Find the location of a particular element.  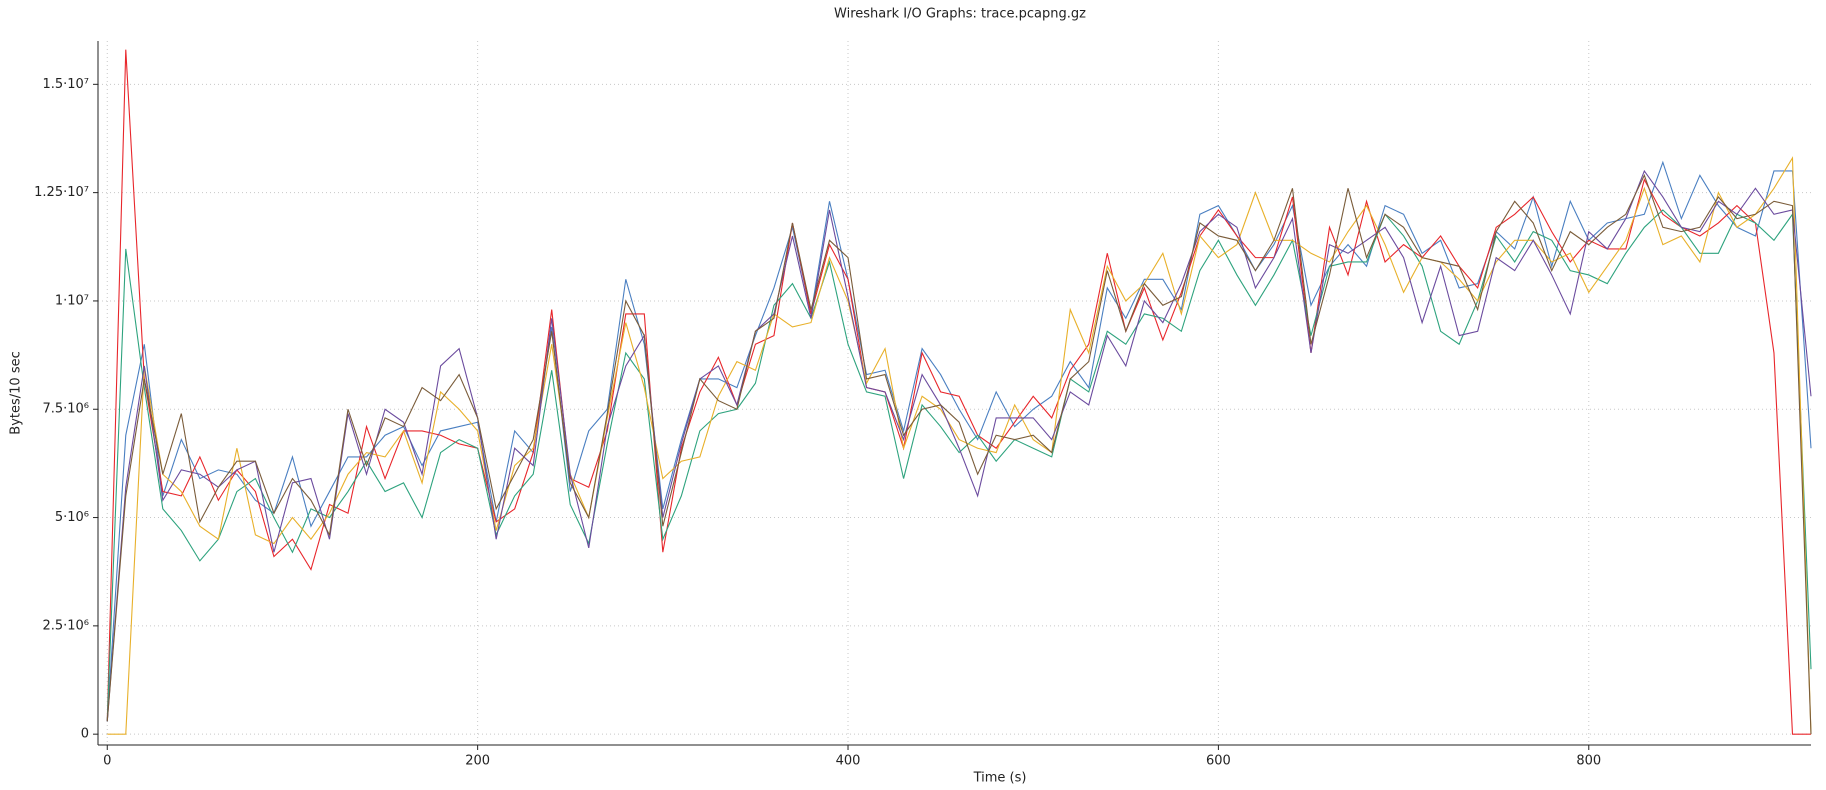

y-tick-label: 7.5·10⁶ is located at coordinates (65, 409).